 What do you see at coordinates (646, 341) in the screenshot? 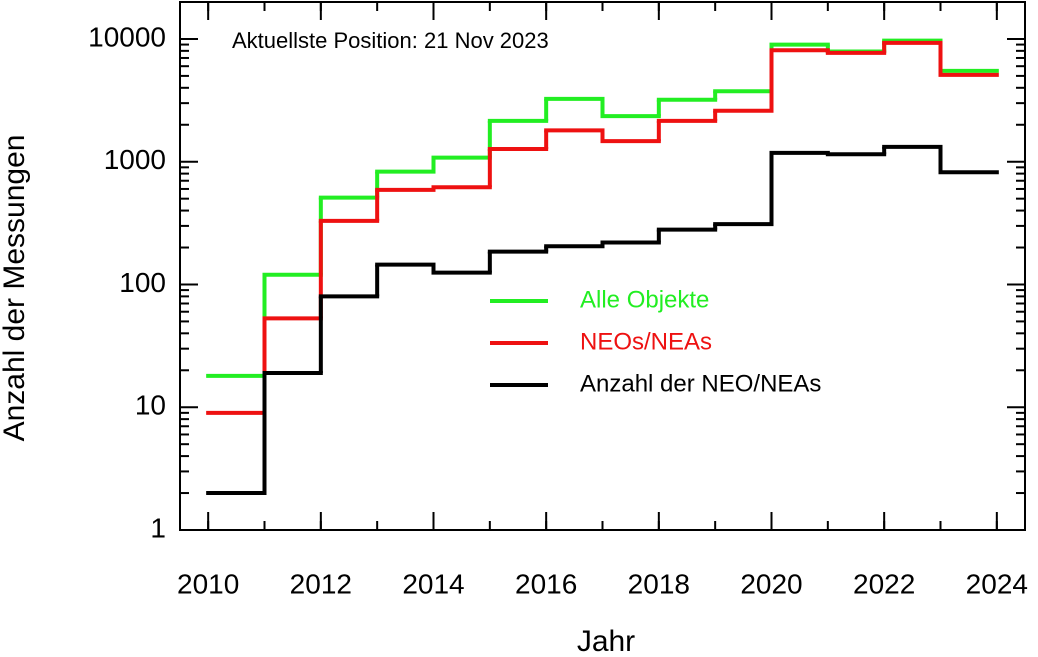
I see `legend-label: NEOs/NEAs` at bounding box center [646, 341].